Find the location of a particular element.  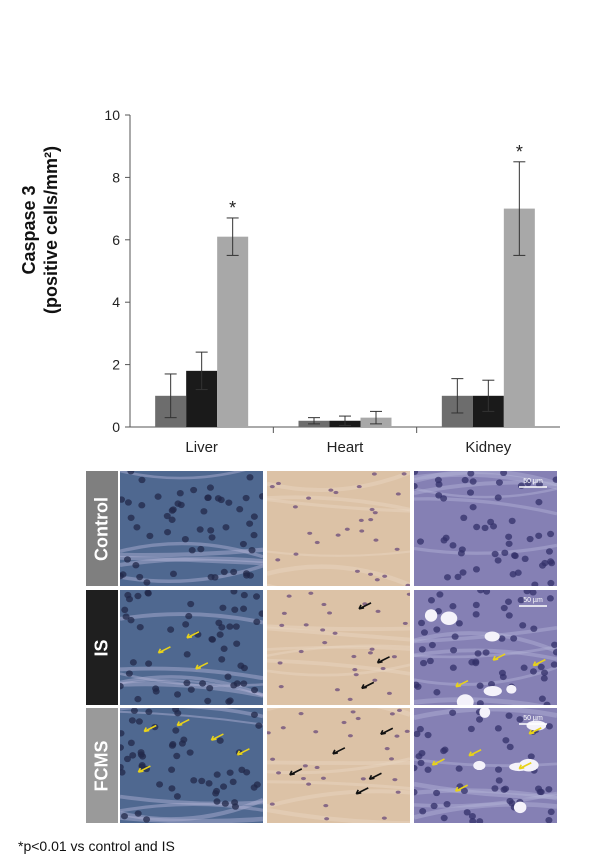

row-label-text: FCMS is located at coordinates (101, 765).